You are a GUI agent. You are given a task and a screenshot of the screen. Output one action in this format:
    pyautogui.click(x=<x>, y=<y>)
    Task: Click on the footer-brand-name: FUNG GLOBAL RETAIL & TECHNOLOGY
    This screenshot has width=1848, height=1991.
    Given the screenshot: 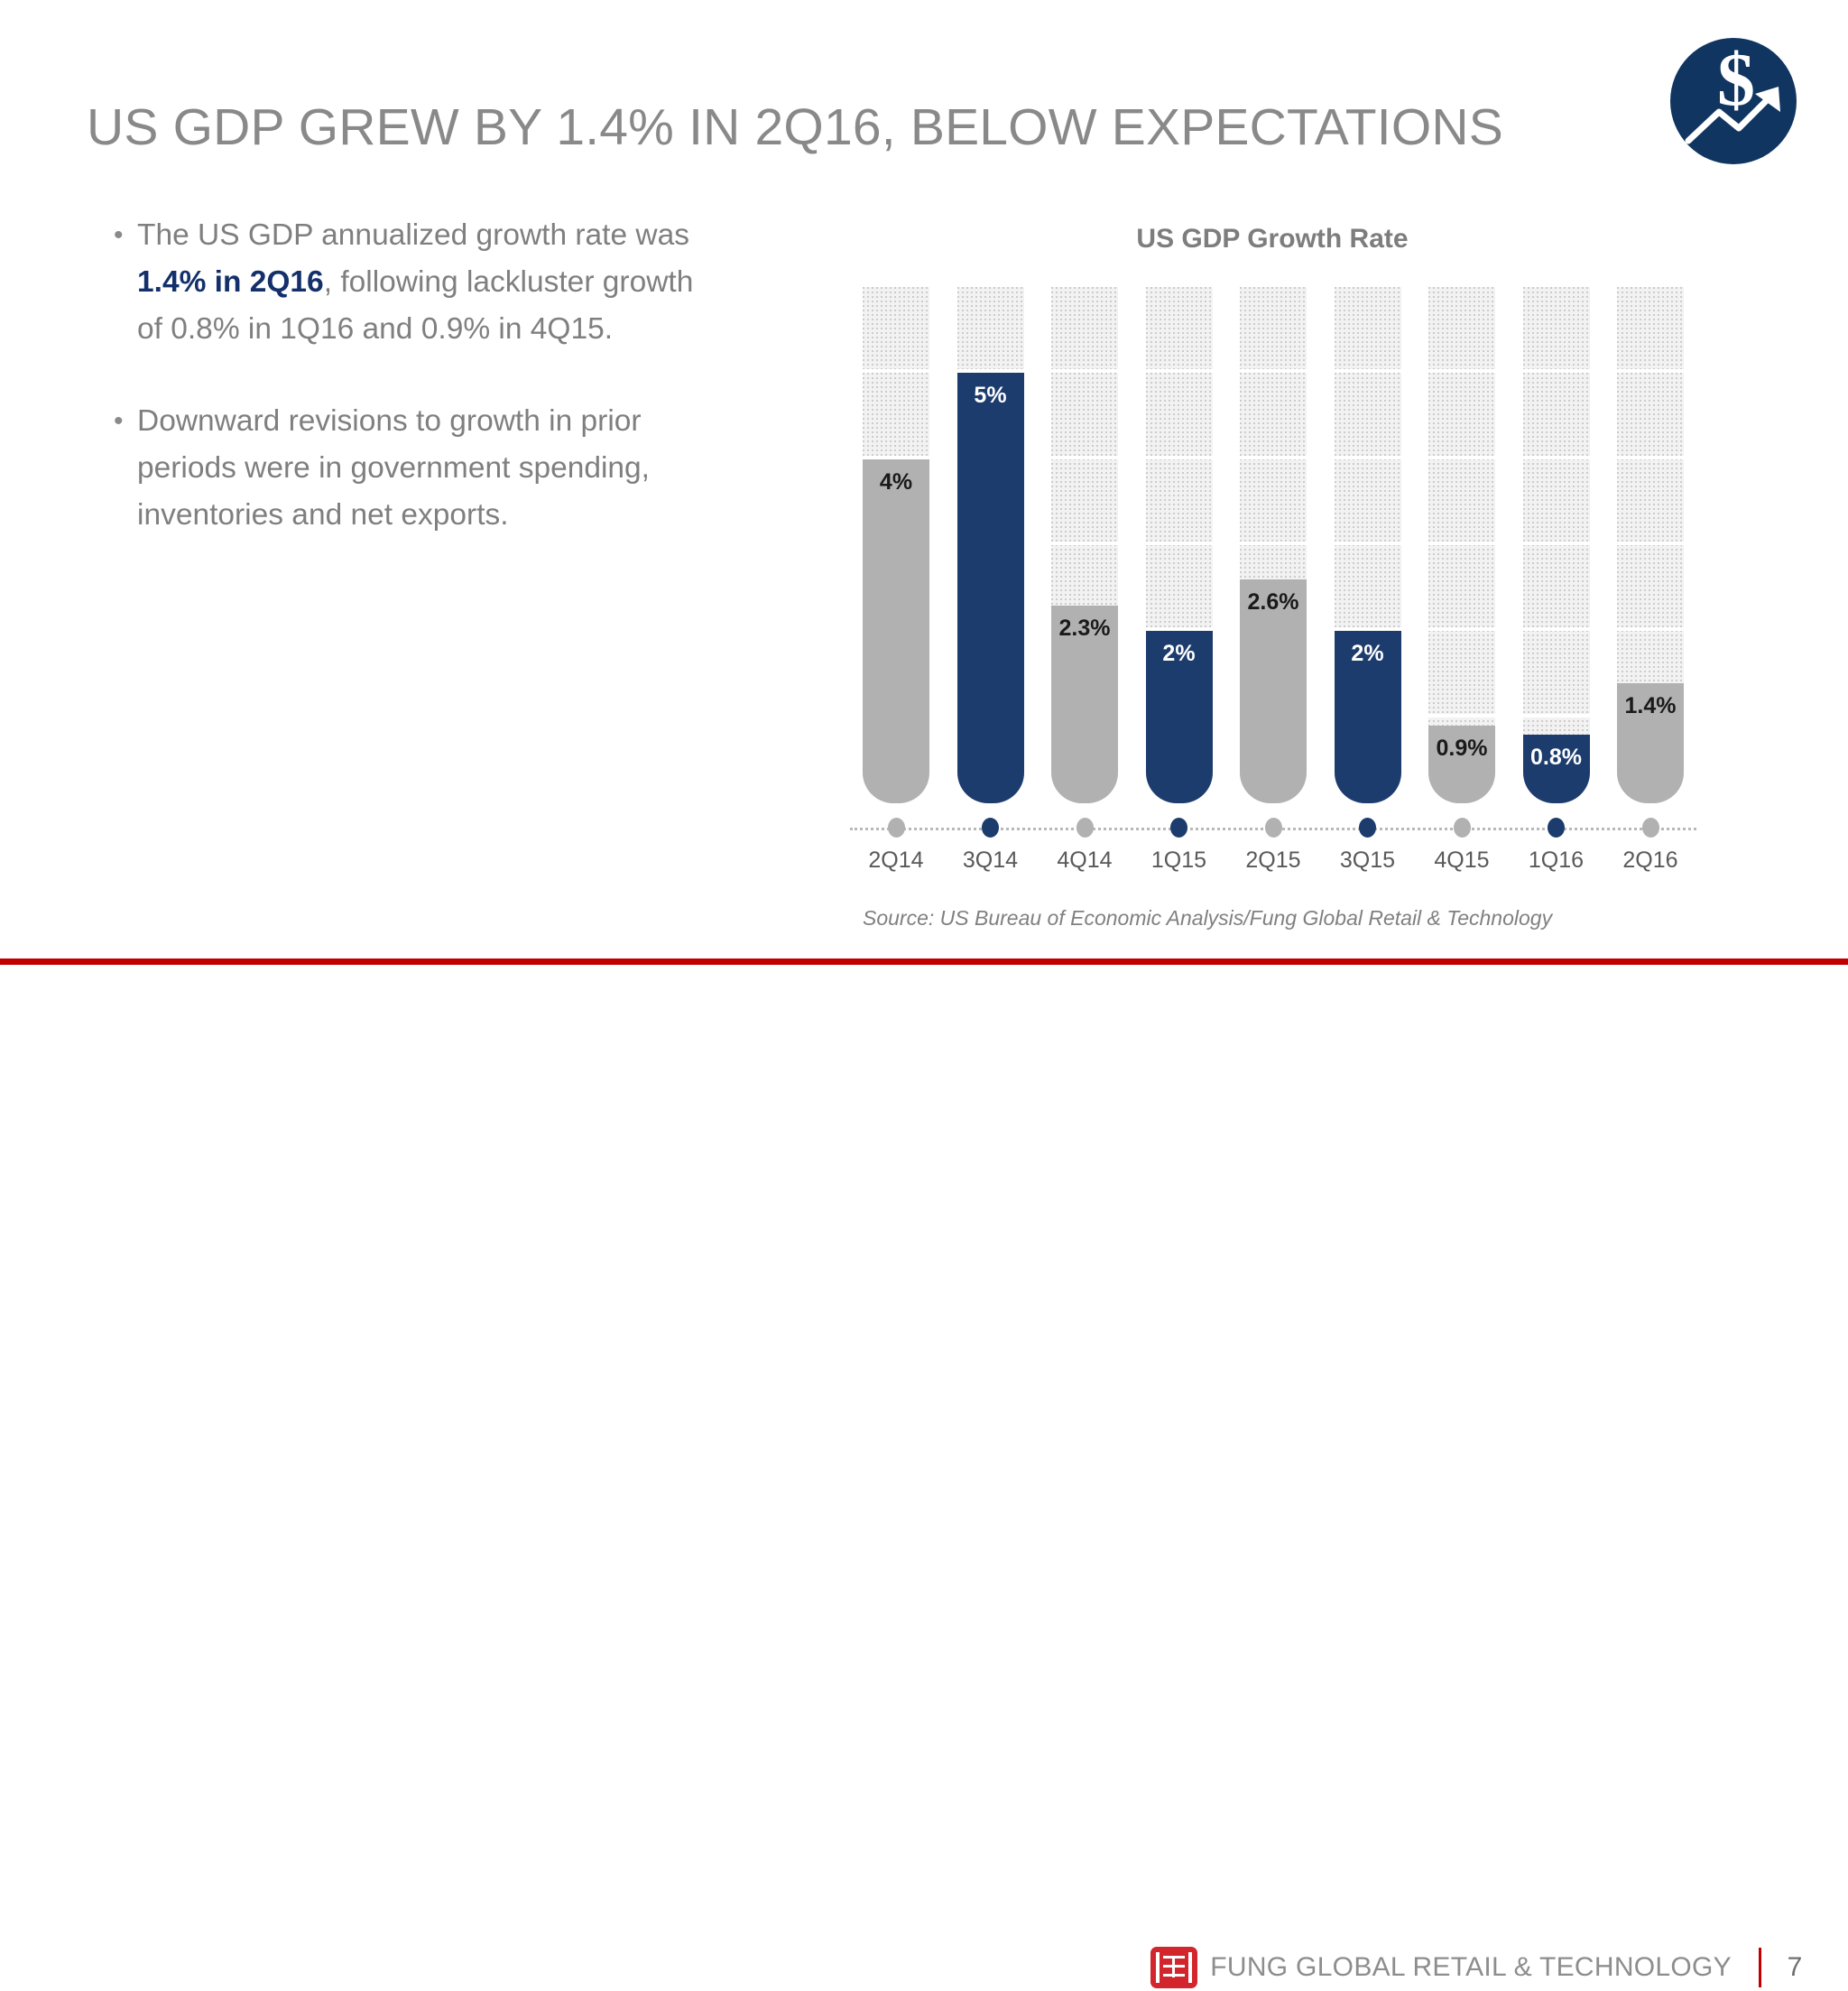 What is the action you would take?
    pyautogui.click(x=1471, y=1967)
    